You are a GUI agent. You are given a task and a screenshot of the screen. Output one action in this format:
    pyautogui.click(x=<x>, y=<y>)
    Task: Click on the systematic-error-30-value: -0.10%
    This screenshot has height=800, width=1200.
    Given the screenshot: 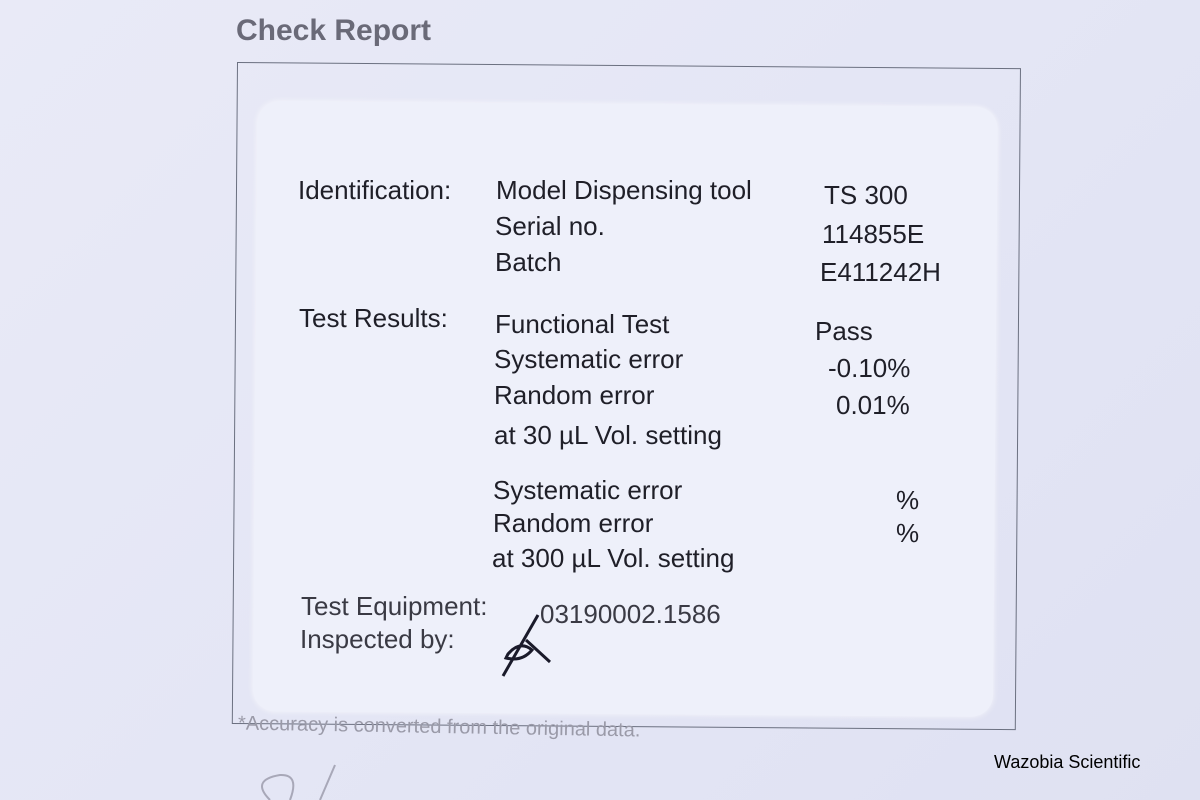 What is the action you would take?
    pyautogui.click(x=869, y=368)
    